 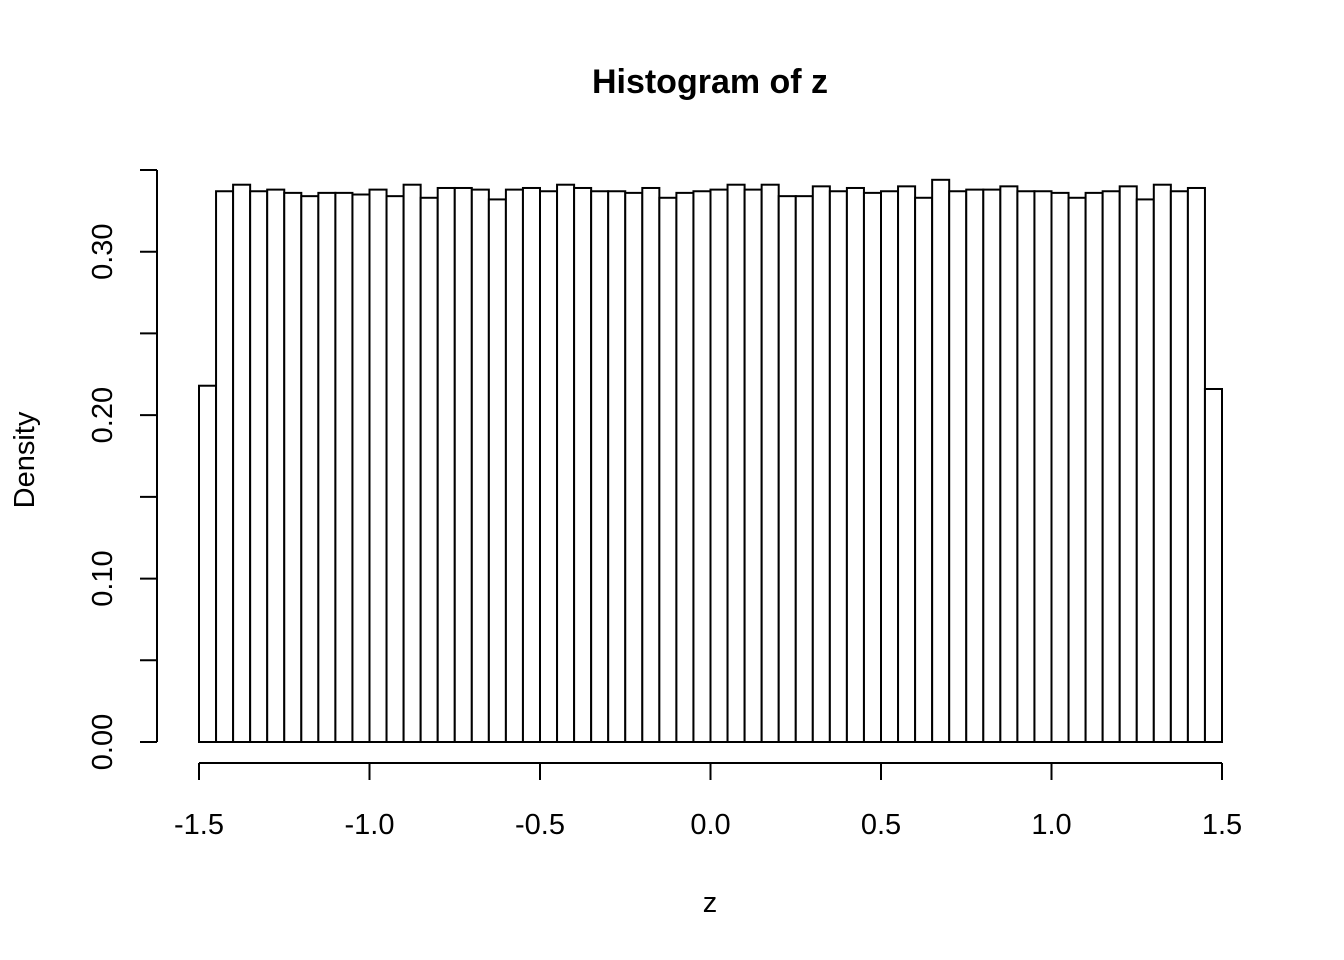 What do you see at coordinates (710, 825) in the screenshot?
I see `x-tick-label: 0.0` at bounding box center [710, 825].